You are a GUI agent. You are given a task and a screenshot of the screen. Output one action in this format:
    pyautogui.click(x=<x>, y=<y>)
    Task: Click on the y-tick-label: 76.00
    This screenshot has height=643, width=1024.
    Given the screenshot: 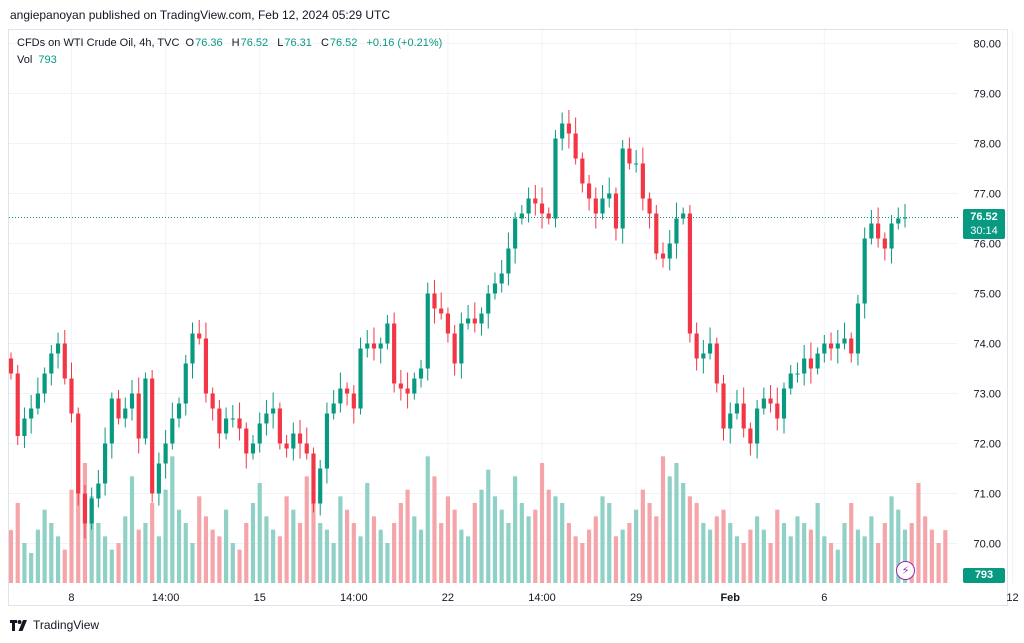 What is the action you would take?
    pyautogui.click(x=987, y=245)
    